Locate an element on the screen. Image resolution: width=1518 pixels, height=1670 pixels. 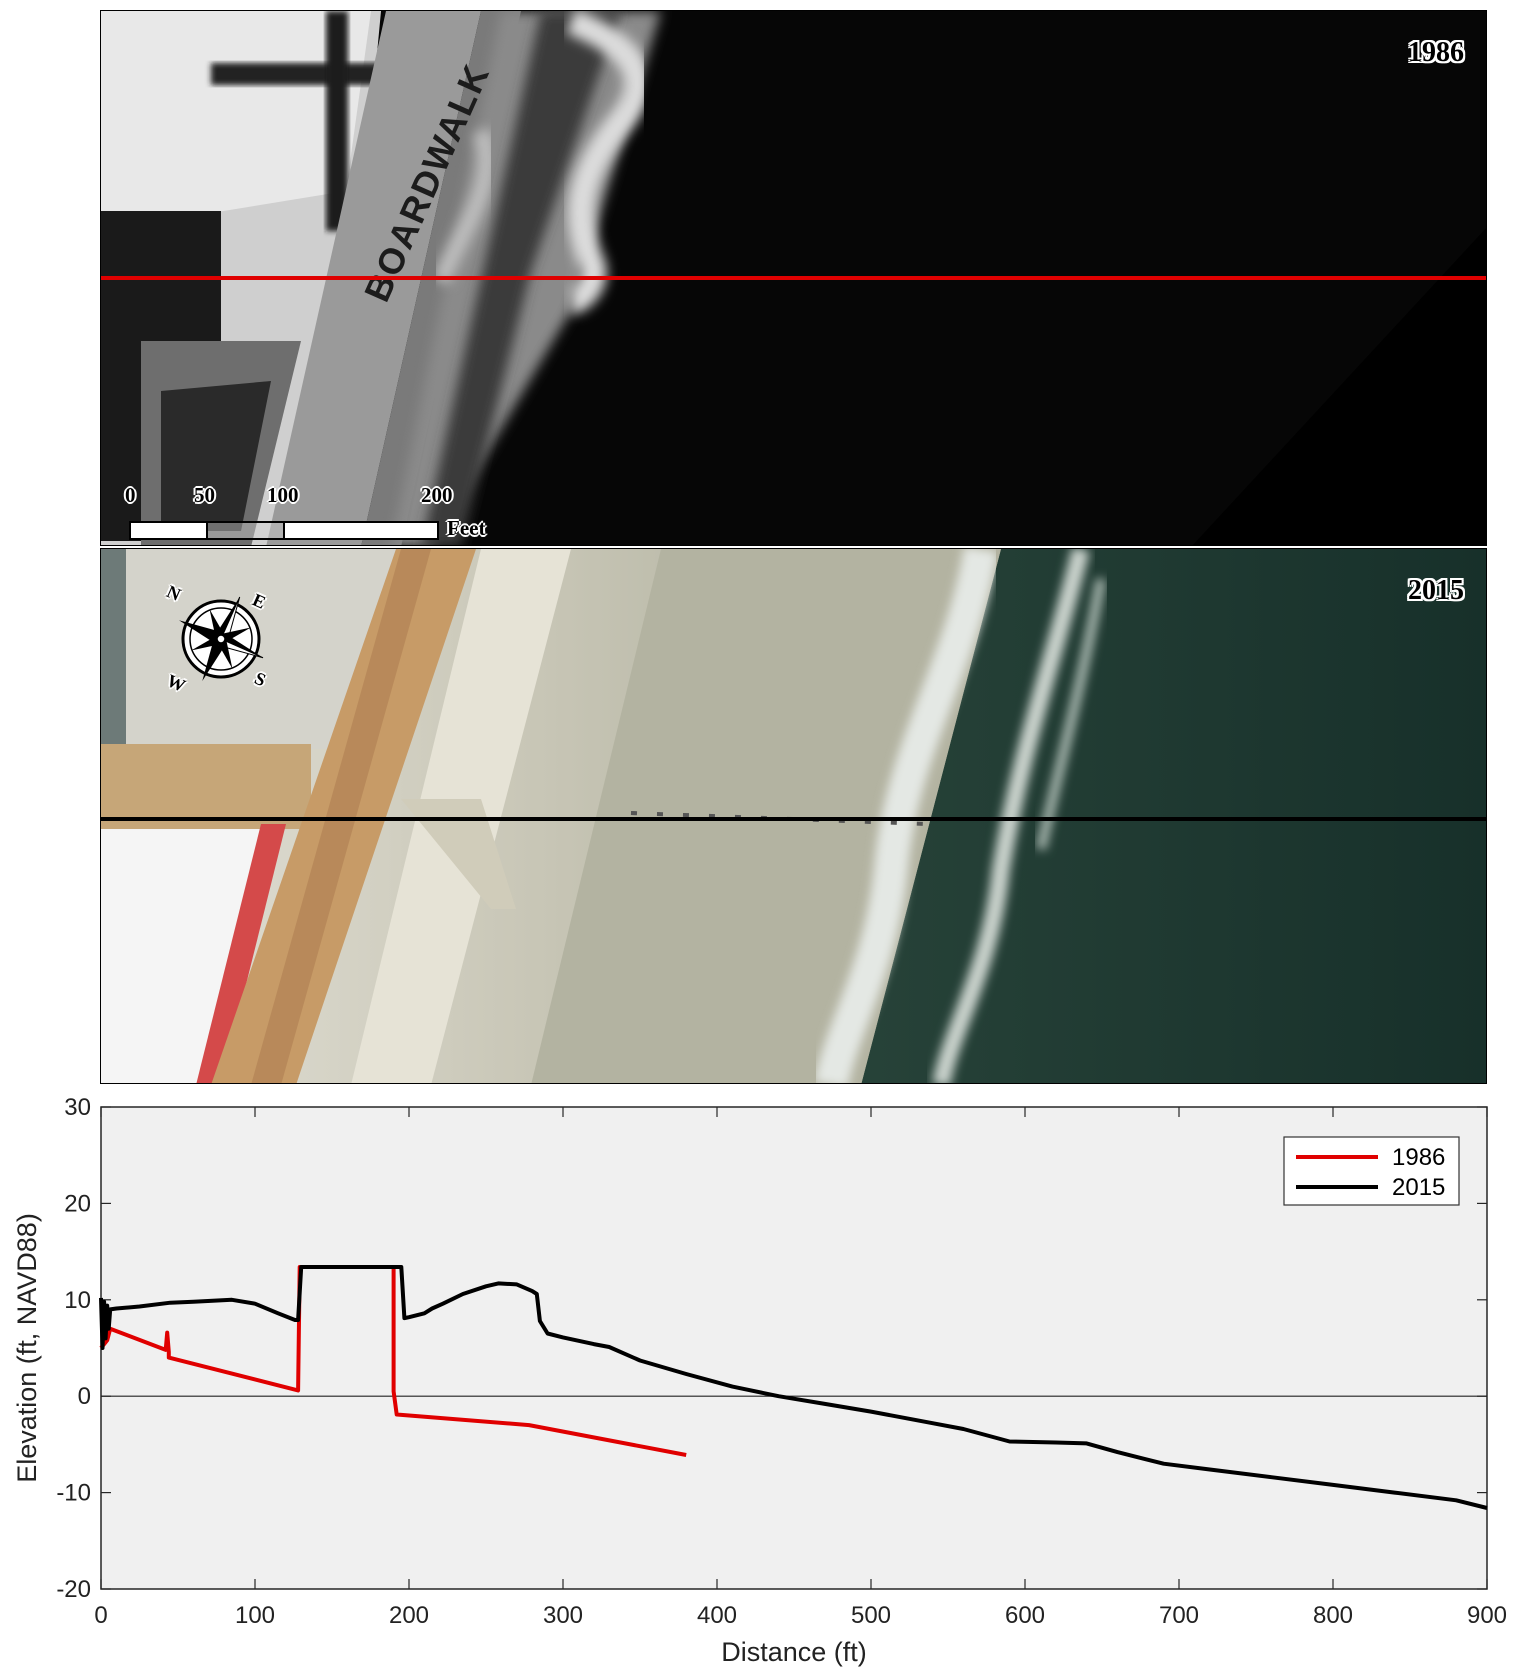
scale-bar-graphic is located at coordinates (284, 530).